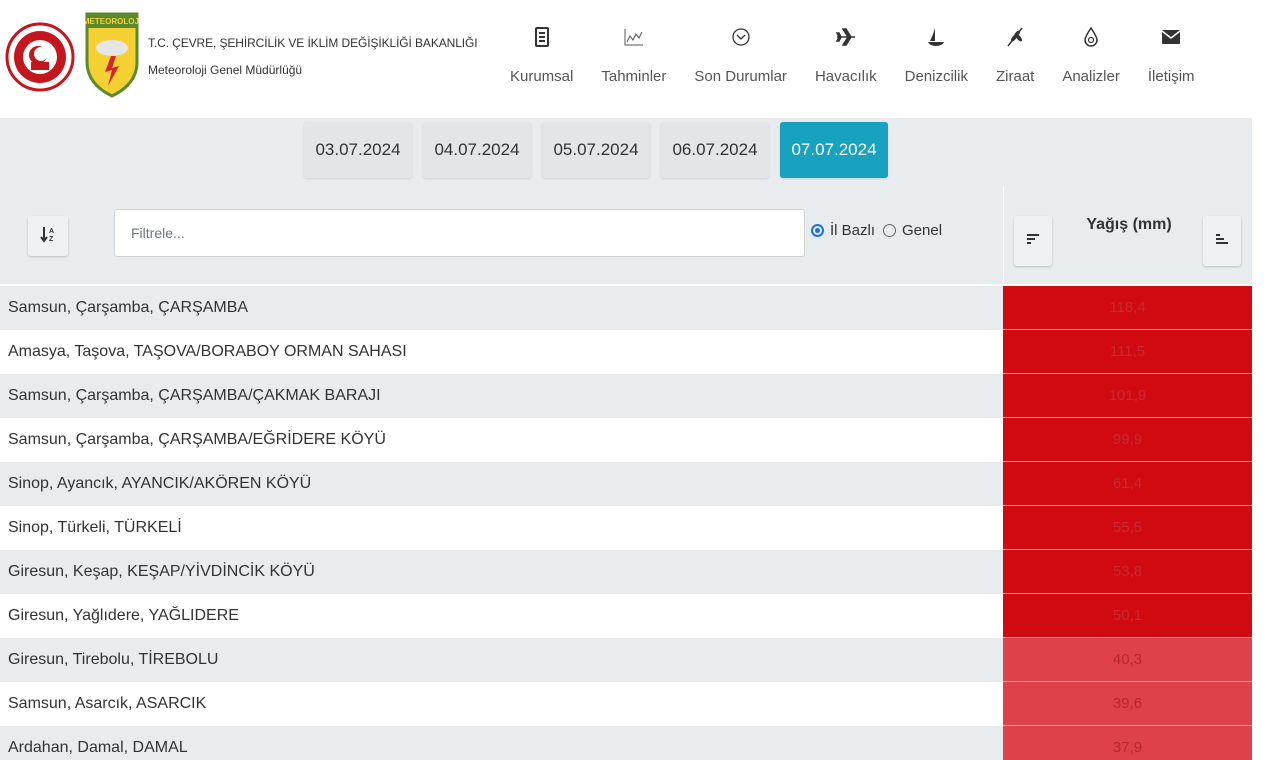  I want to click on precip-value: 53,8, so click(1127, 572).